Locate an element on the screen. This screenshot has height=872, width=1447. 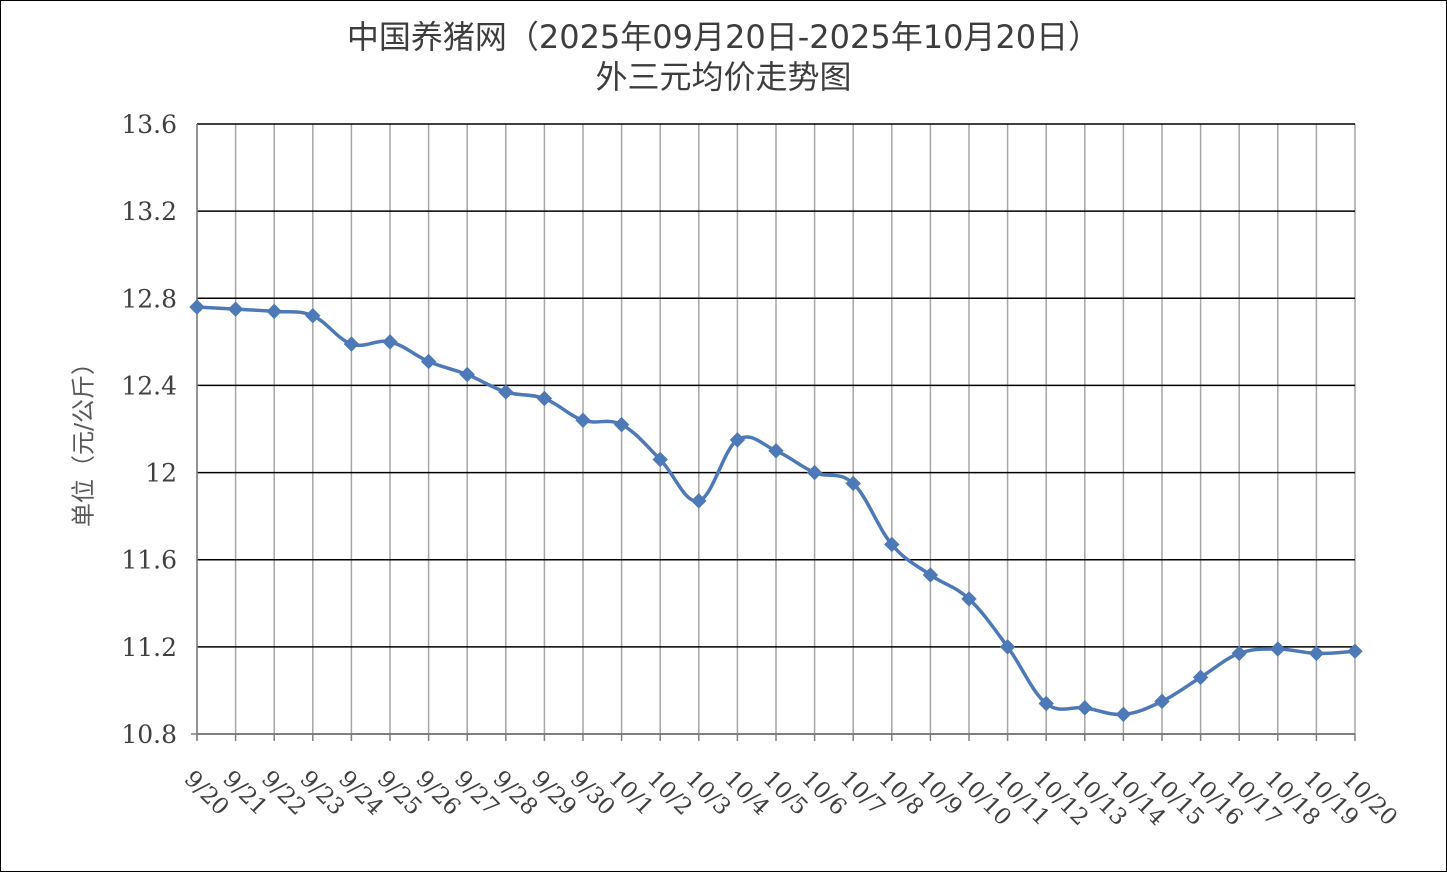
y-tick-label: 13.6 is located at coordinates (149, 124).